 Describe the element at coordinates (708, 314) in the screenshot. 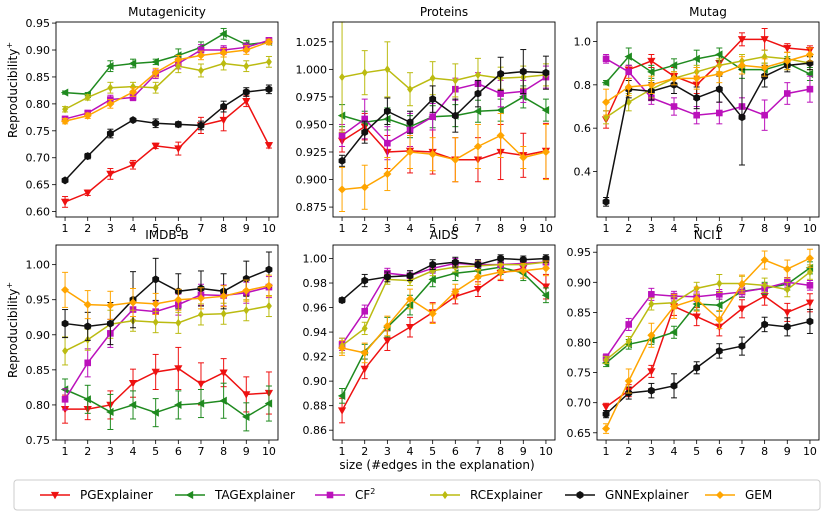

I see `series-rcexplainer` at that location.